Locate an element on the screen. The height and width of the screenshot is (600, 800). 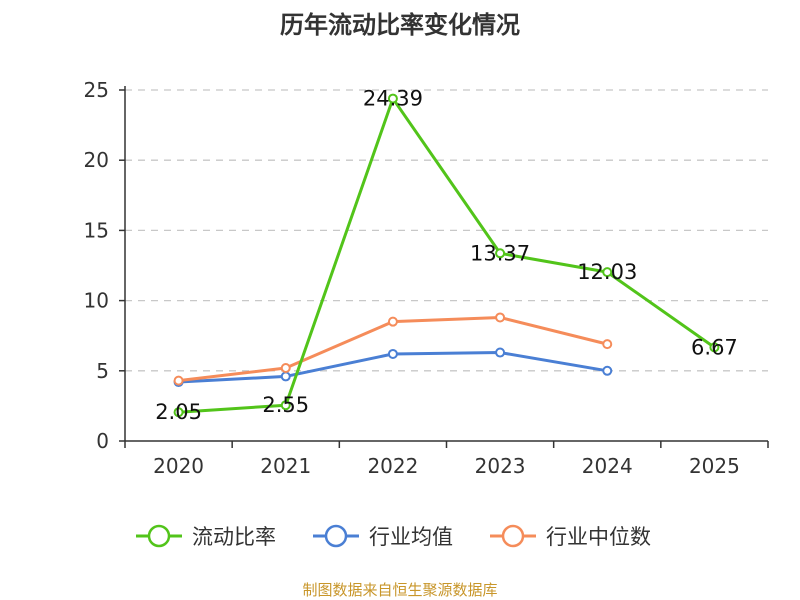
y-tick-label: 25 is located at coordinates (96, 90).